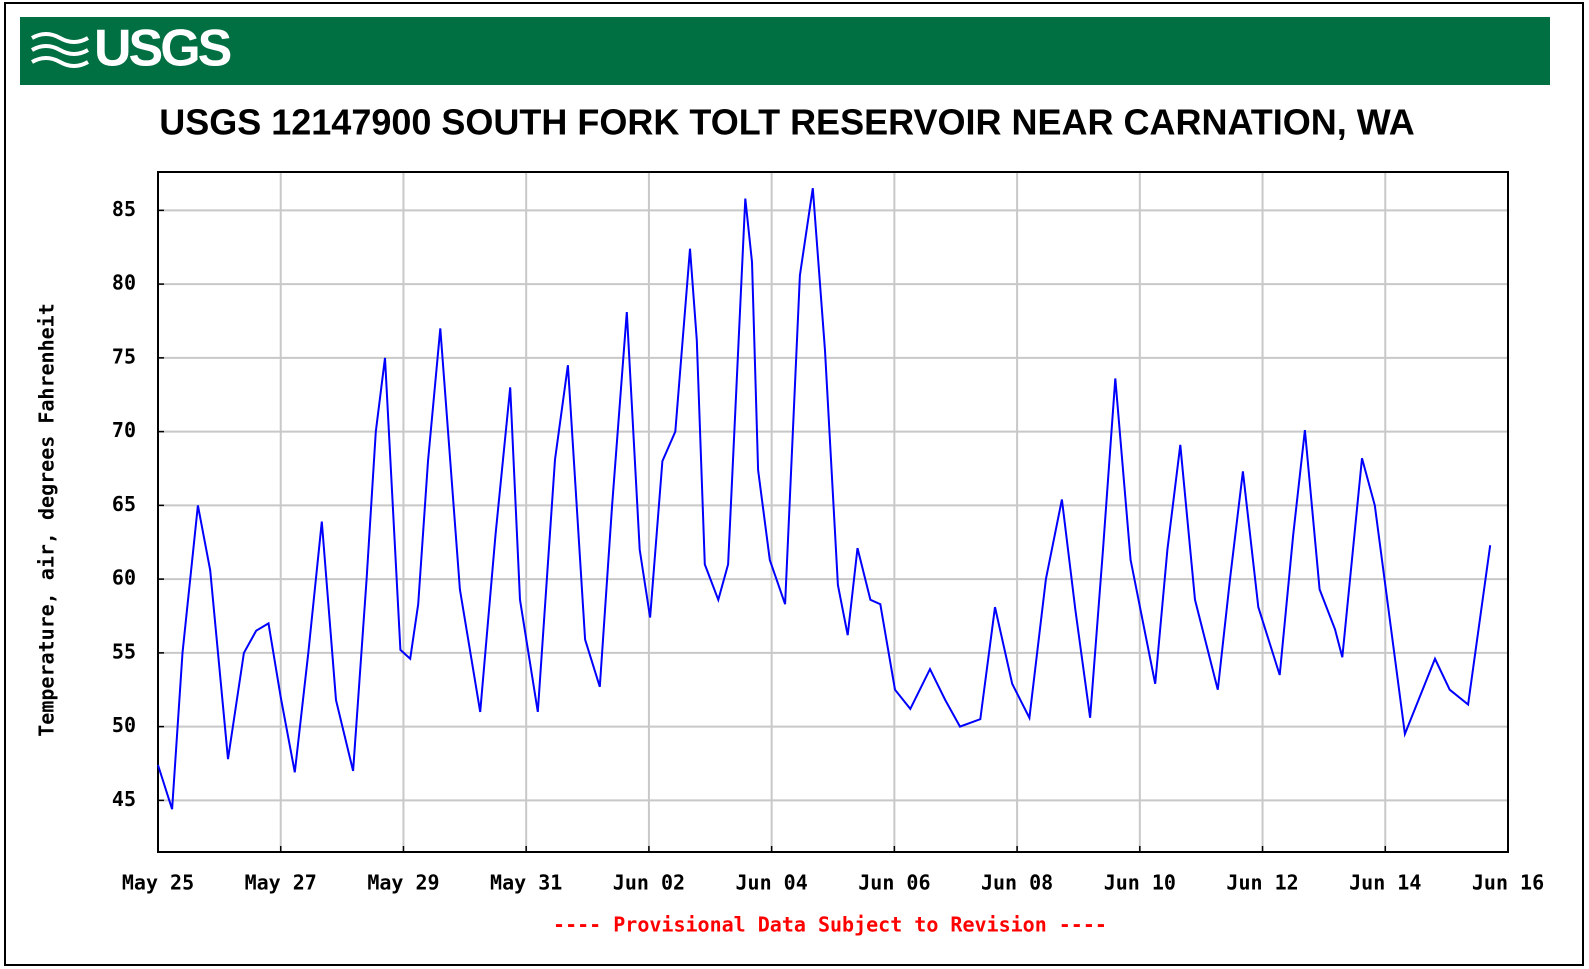 The height and width of the screenshot is (969, 1589). I want to click on header-bar, so click(785, 51).